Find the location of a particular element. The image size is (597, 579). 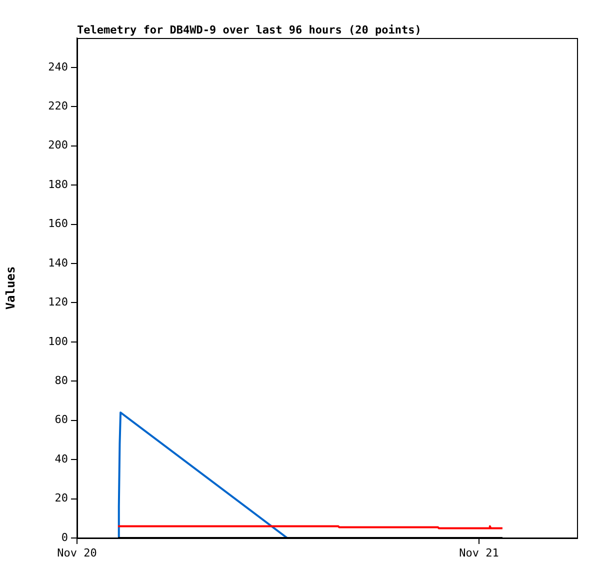

y-tick-label: 180 is located at coordinates (58, 184).